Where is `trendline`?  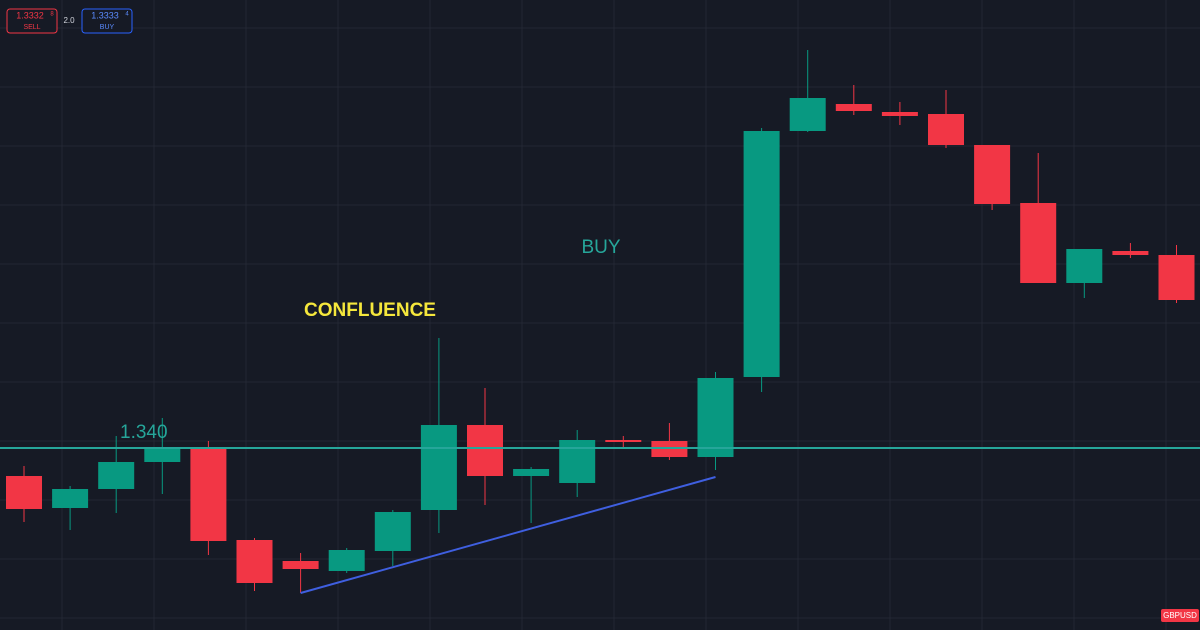 trendline is located at coordinates (508, 535).